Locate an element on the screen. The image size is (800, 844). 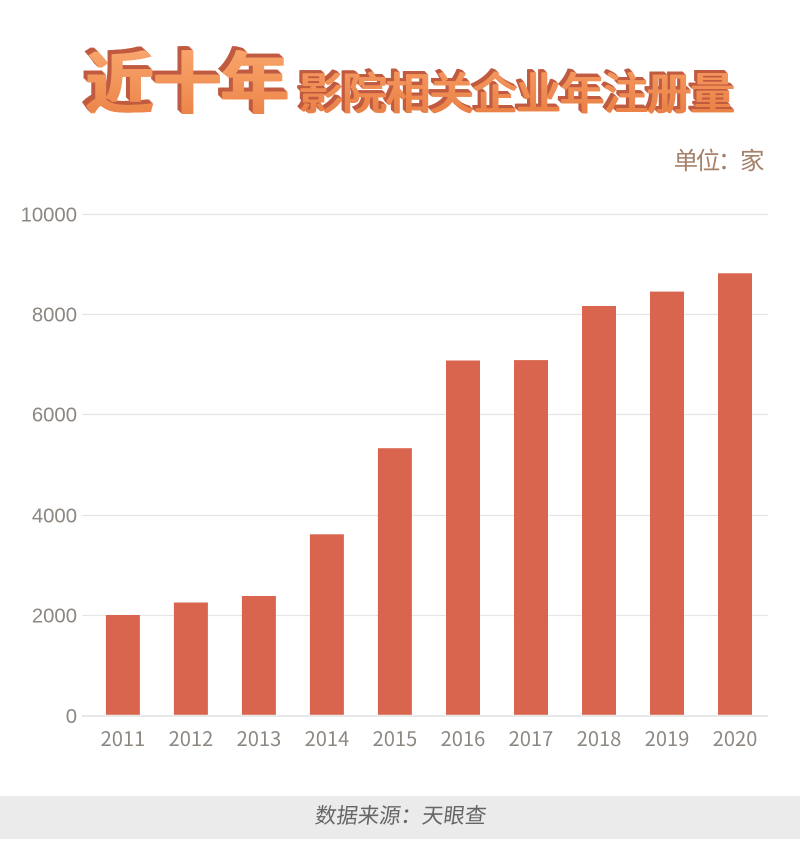
svg-text: 4000 is located at coordinates (54, 517).